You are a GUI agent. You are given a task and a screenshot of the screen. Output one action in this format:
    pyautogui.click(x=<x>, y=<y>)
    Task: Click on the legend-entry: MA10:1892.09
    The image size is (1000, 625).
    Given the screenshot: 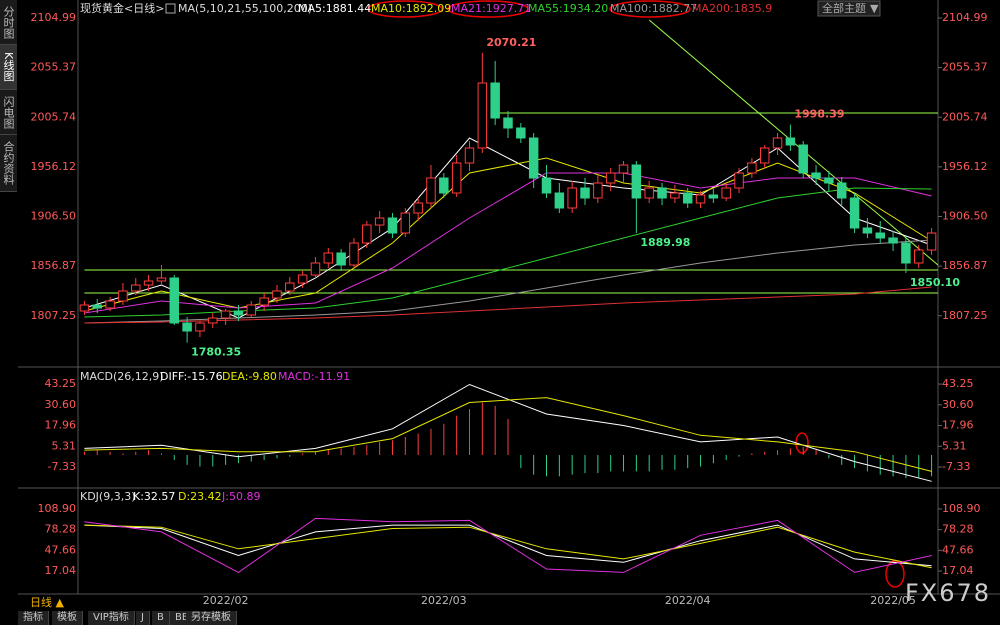 What is the action you would take?
    pyautogui.click(x=411, y=8)
    